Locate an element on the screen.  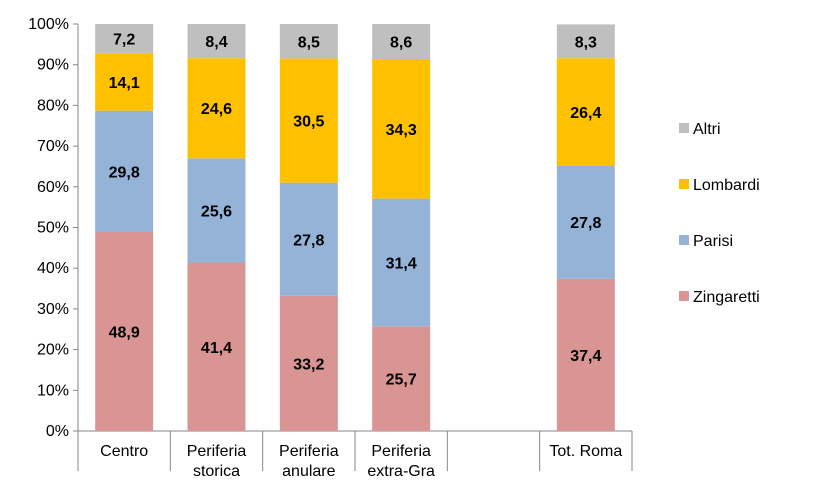
data-label: 30,5 is located at coordinates (308, 122).